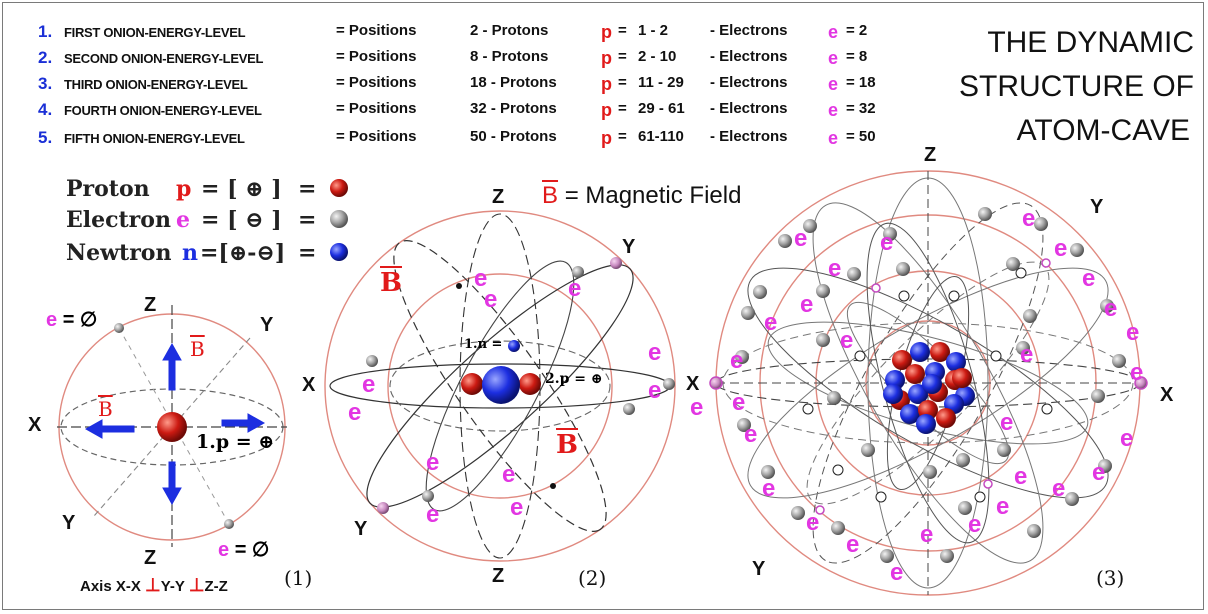 Image resolution: width=1208 pixels, height=614 pixels. What do you see at coordinates (150, 305) in the screenshot?
I see `fig1-z-top-label: Z` at bounding box center [150, 305].